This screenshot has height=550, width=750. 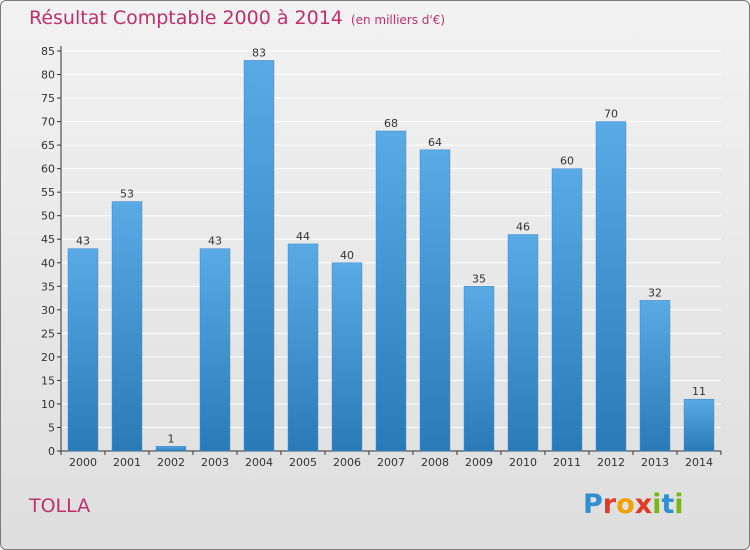 I want to click on bar-2003, so click(x=215, y=350).